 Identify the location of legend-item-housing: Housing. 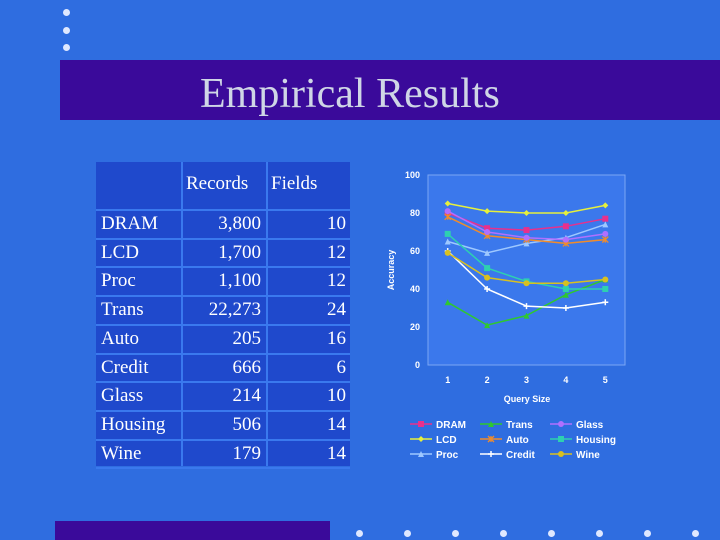
(583, 440).